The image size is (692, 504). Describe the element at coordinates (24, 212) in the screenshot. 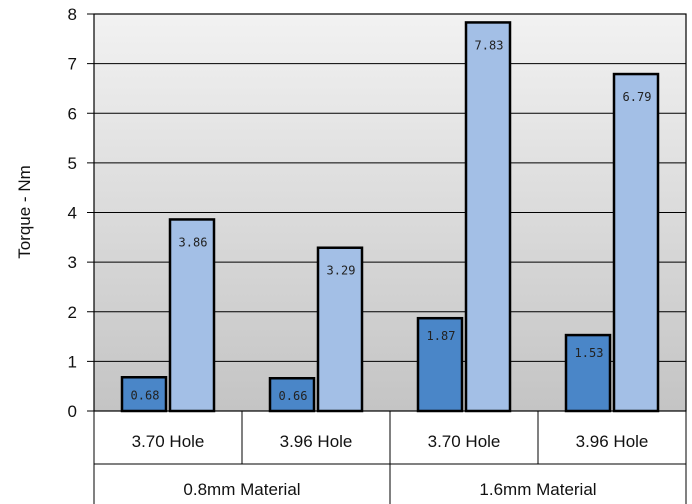

I see `y-axis-title: Torque - Nm` at that location.